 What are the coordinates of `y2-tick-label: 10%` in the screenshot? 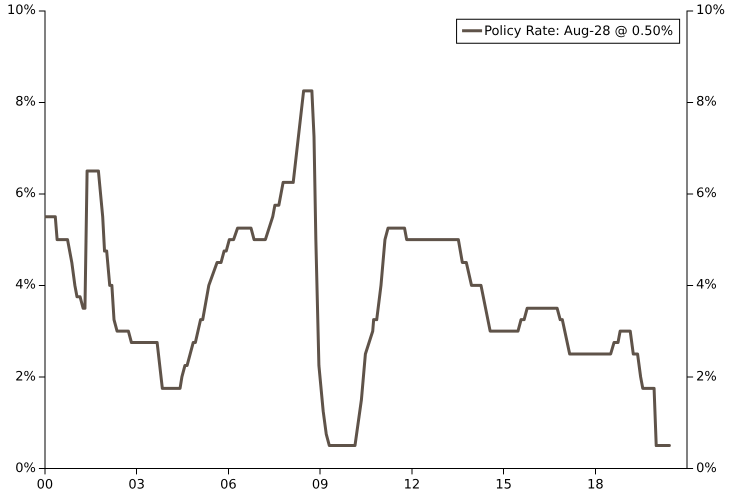 It's located at (711, 10).